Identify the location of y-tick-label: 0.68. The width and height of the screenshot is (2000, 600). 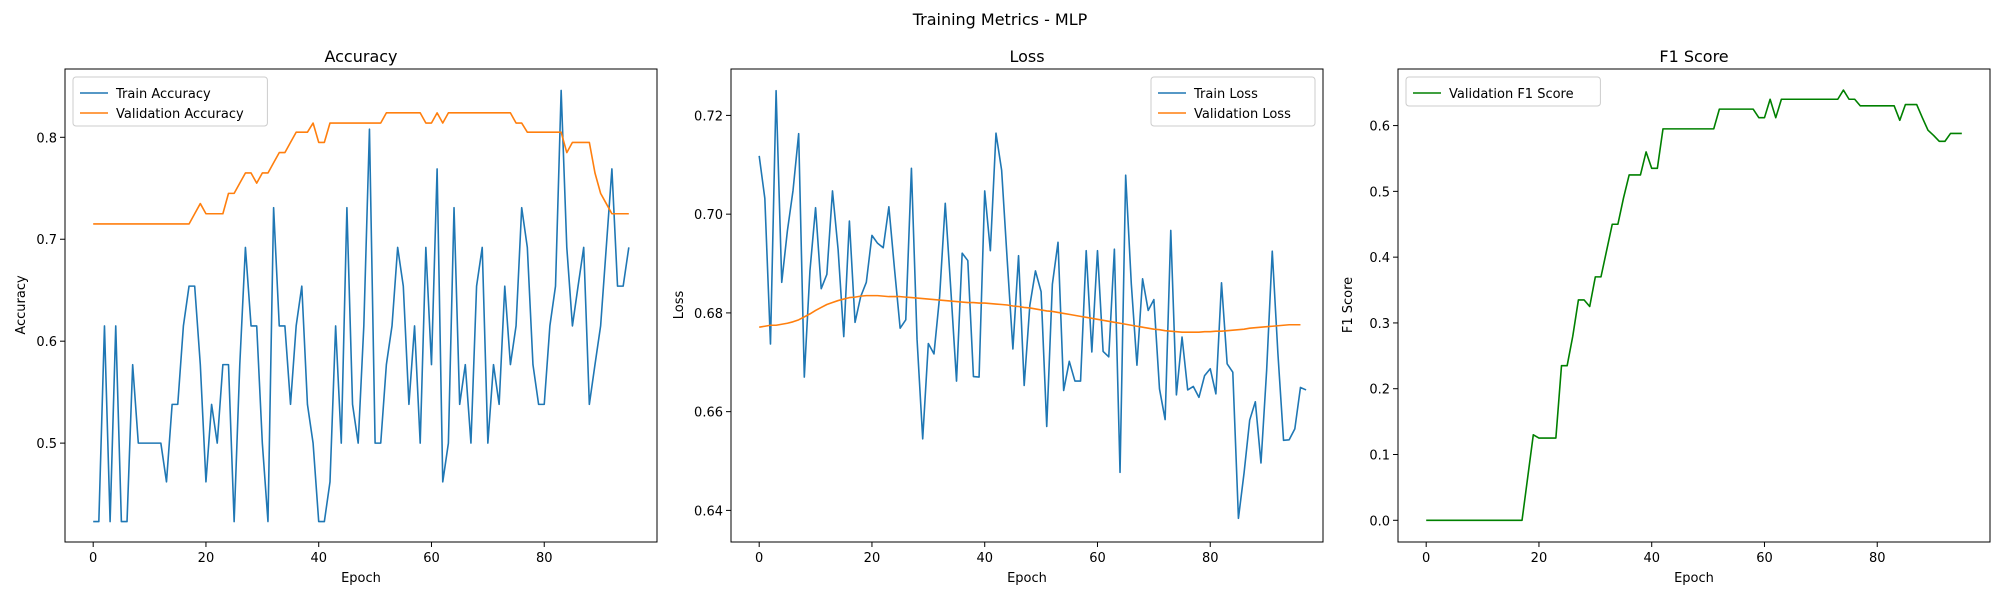
(708, 314).